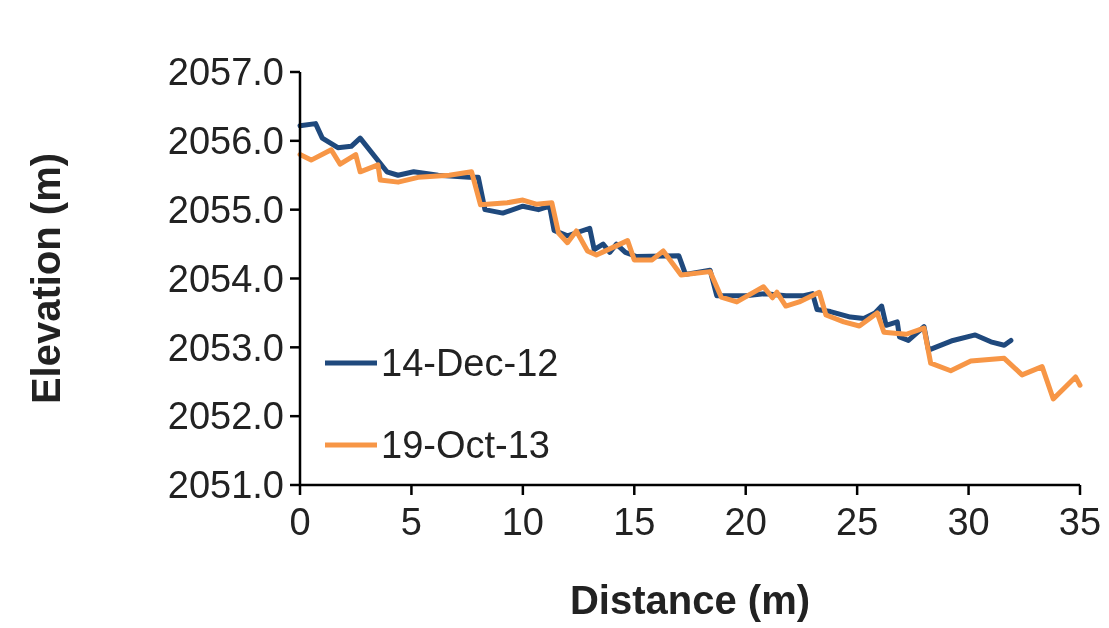 Image resolution: width=1109 pixels, height=628 pixels. What do you see at coordinates (225, 485) in the screenshot?
I see `y-tick-label: 2051.0` at bounding box center [225, 485].